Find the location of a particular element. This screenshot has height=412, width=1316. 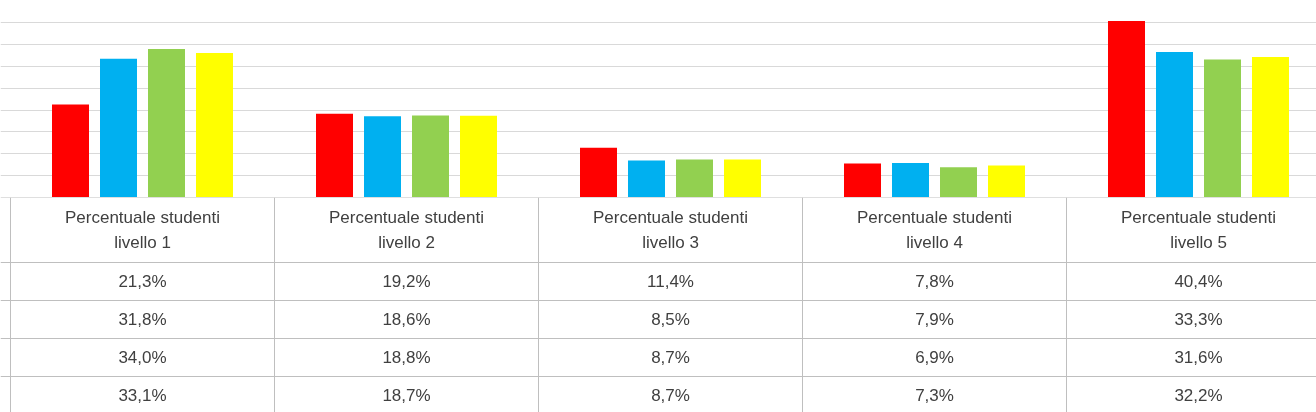

data-label: 11,4% is located at coordinates (670, 281).